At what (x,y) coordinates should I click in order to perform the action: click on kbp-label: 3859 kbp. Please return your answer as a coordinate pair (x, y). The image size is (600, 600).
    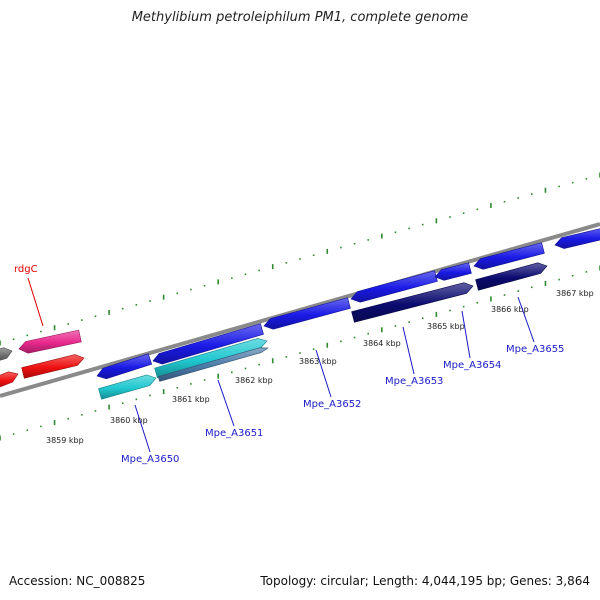
    Looking at the image, I should click on (65, 440).